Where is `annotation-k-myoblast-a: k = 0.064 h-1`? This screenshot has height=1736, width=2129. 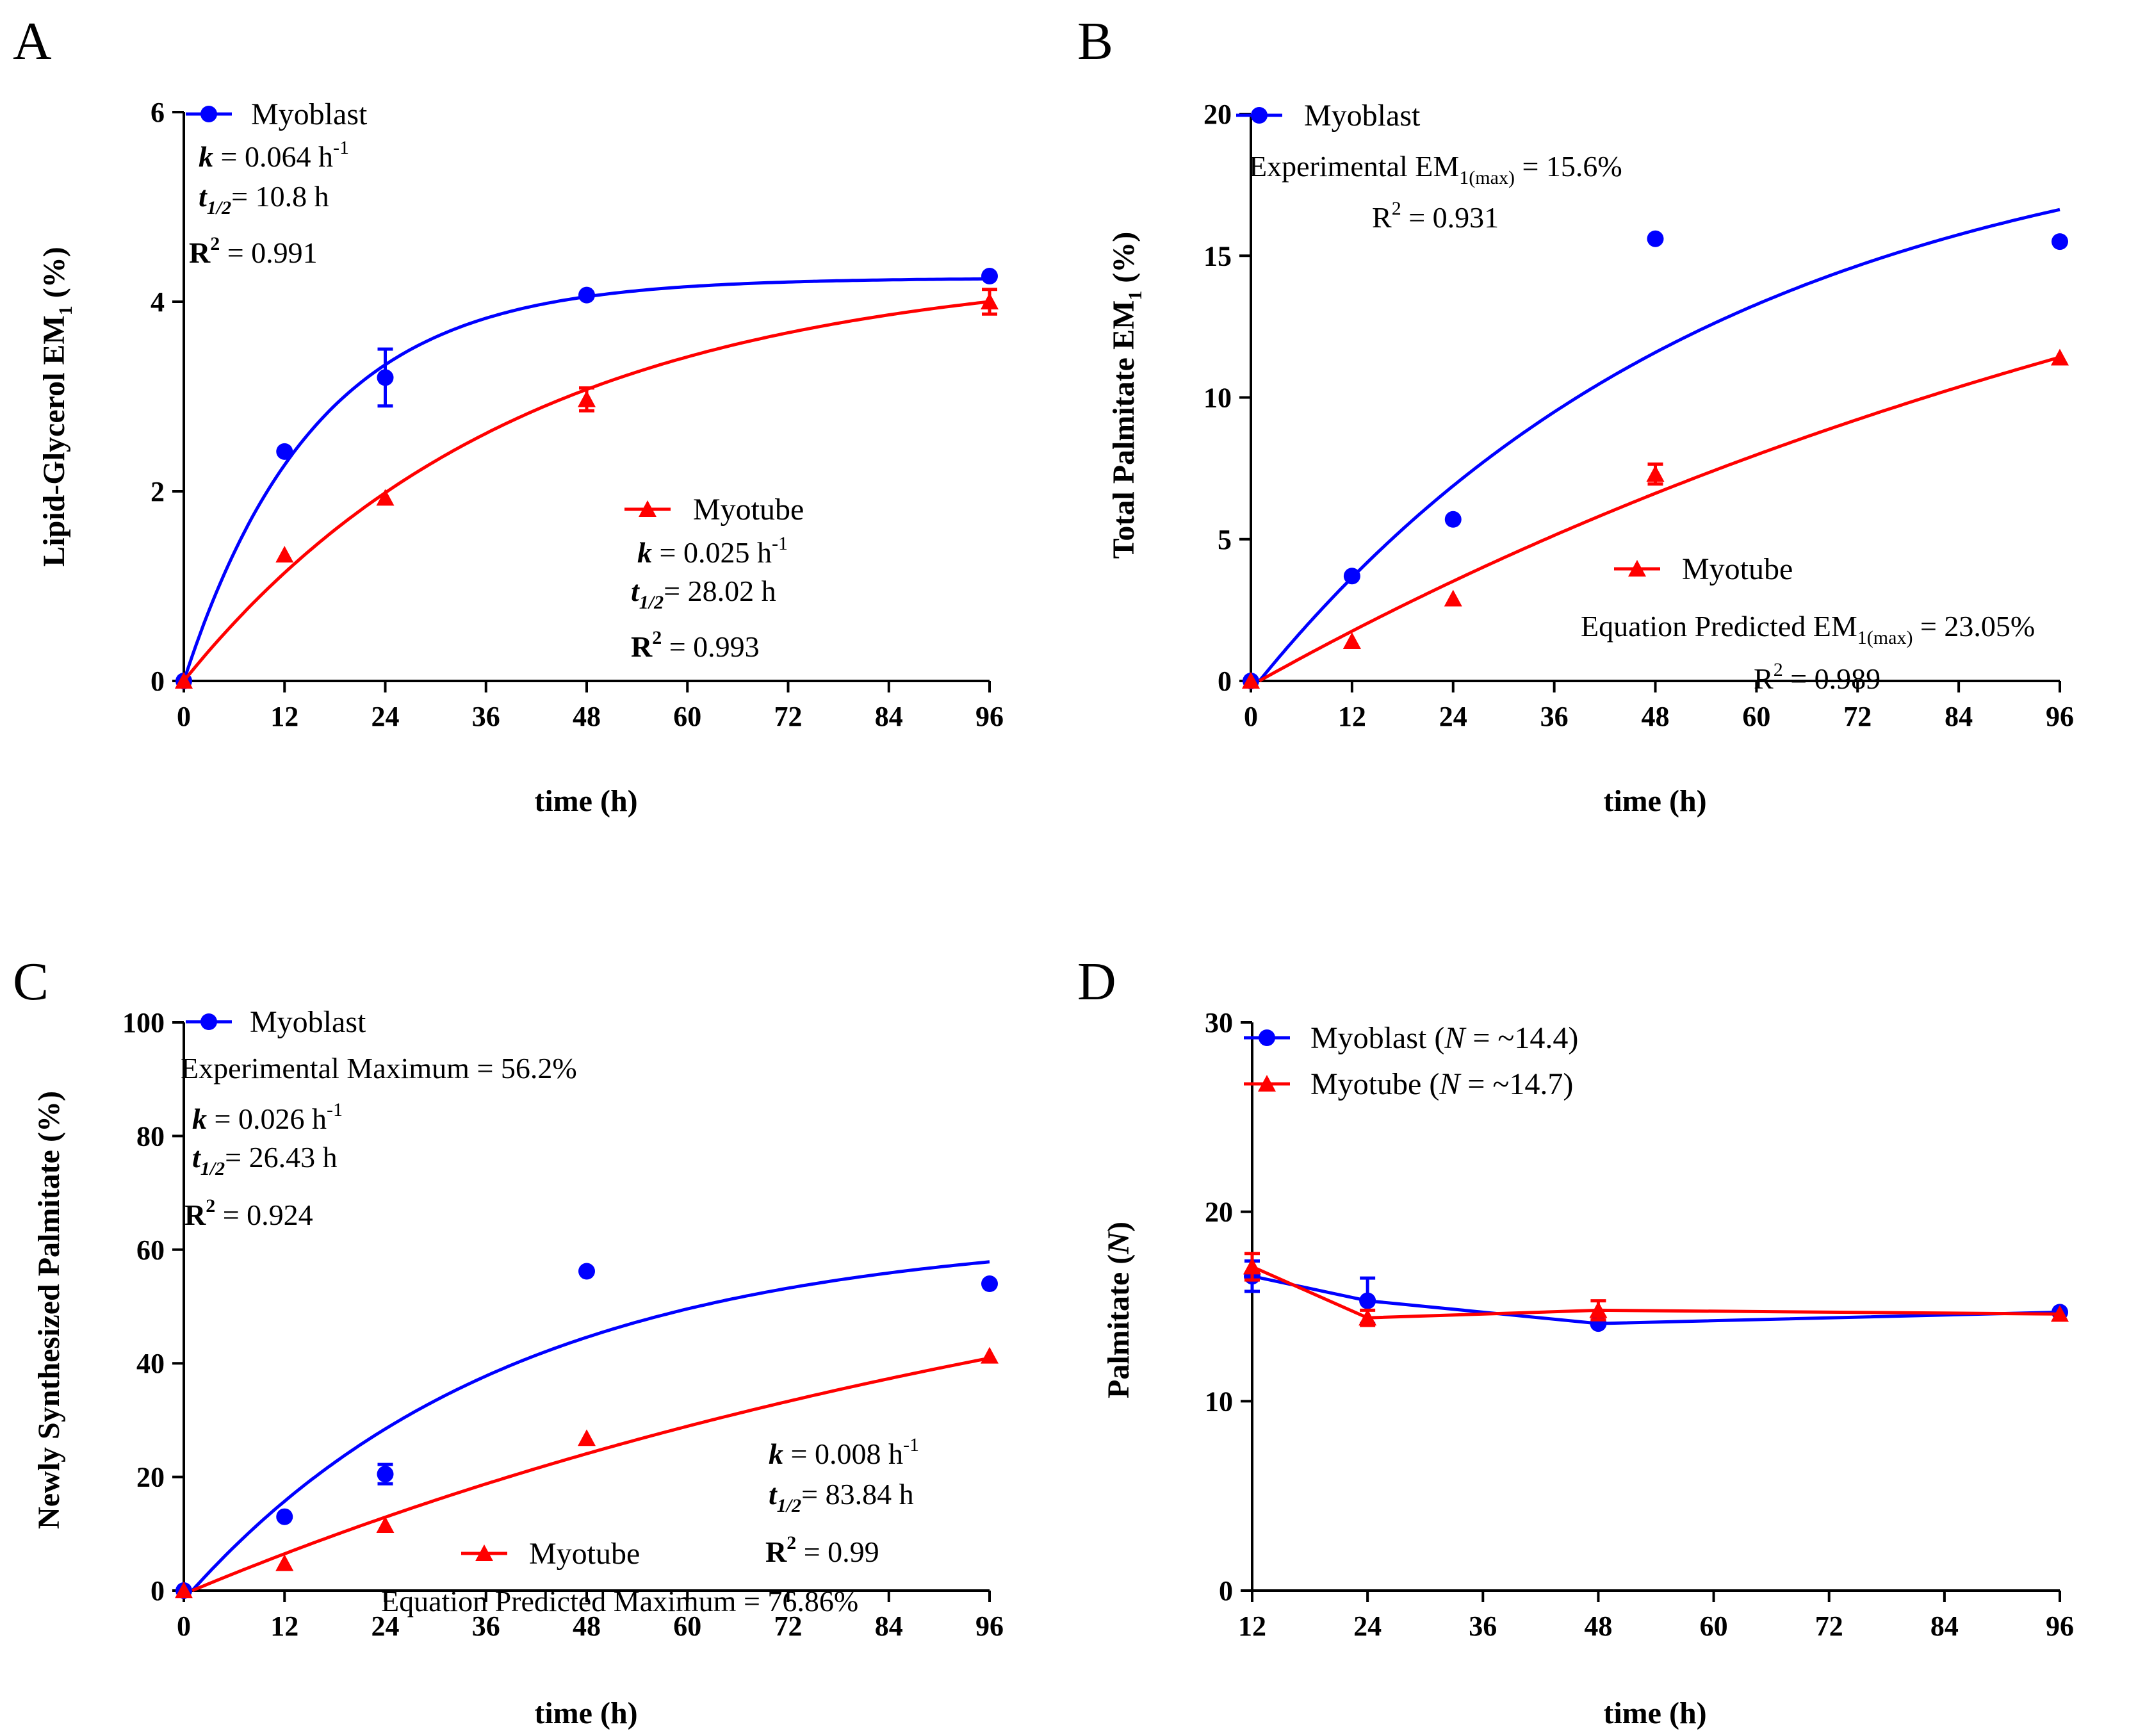
annotation-k-myoblast-a: k = 0.064 h-1 is located at coordinates (274, 155).